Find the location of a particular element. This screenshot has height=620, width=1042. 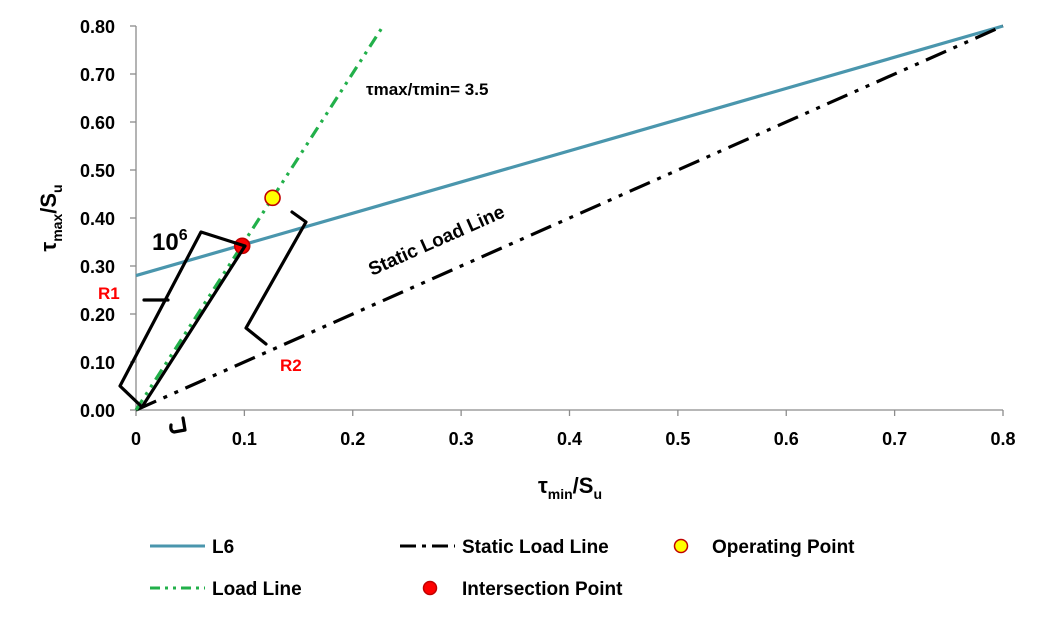

r1-label: R1 is located at coordinates (109, 293).